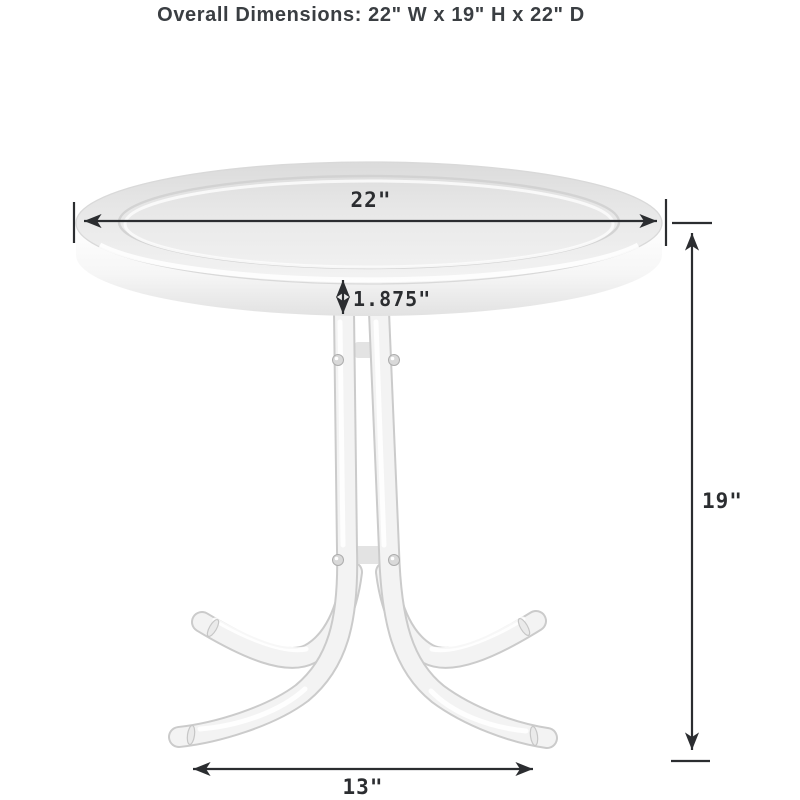  Describe the element at coordinates (370, 217) in the screenshot. I see `dimension-width: 22"` at that location.